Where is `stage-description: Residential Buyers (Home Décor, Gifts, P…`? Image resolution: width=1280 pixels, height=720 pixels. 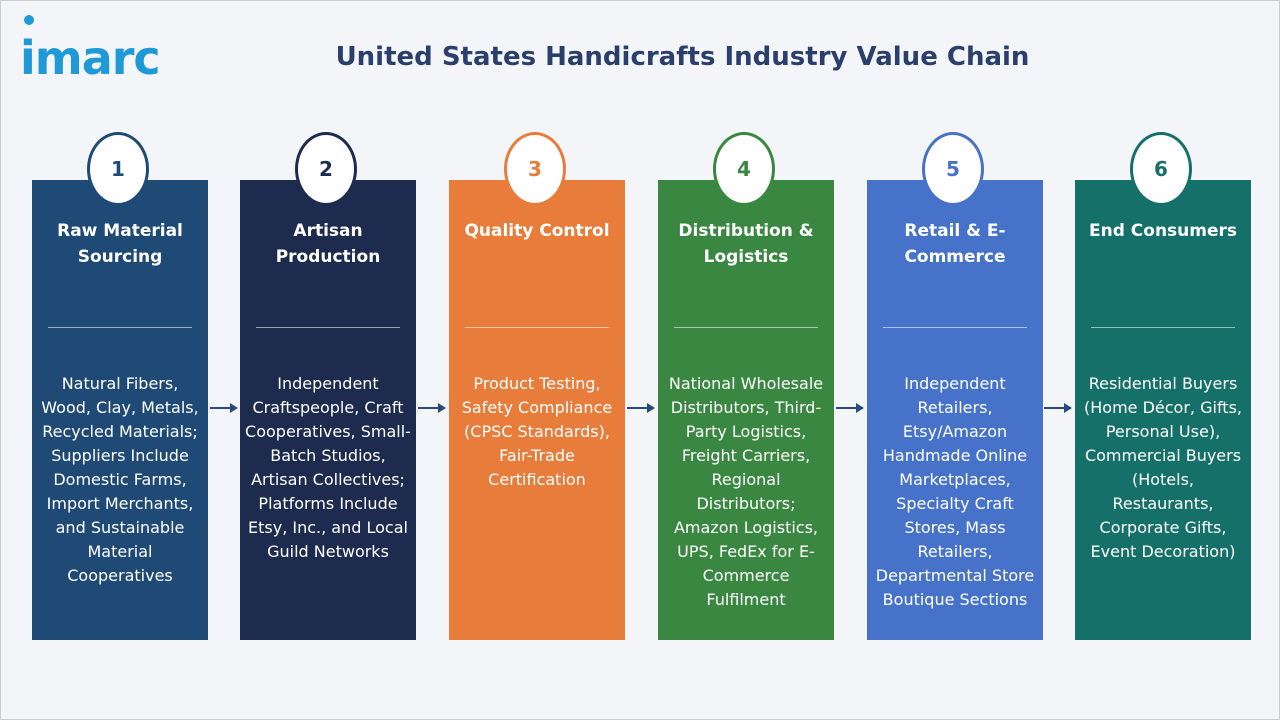 stage-description: Residential Buyers (Home Décor, Gifts, P… is located at coordinates (1163, 467).